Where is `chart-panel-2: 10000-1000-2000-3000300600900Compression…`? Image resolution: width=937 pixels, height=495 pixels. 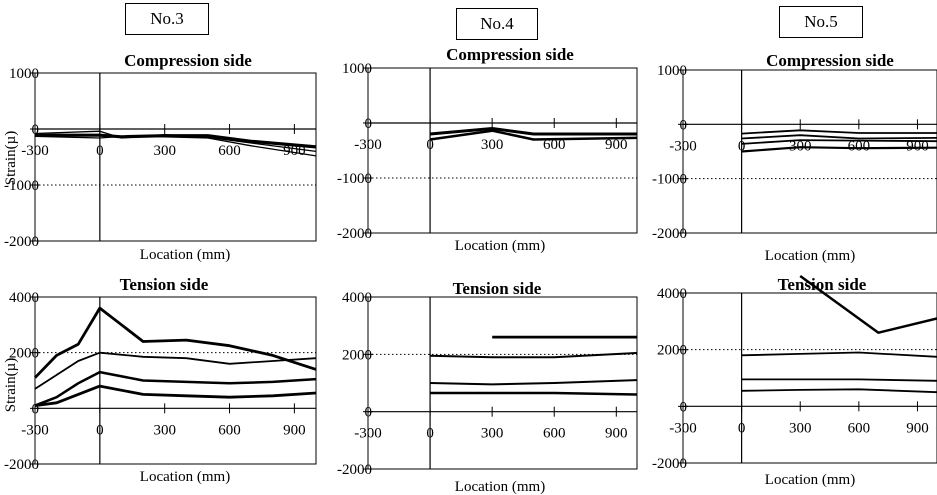
chart-panel-2: 10000-1000-2000-3000300600900Compression… is located at coordinates (487, 149).